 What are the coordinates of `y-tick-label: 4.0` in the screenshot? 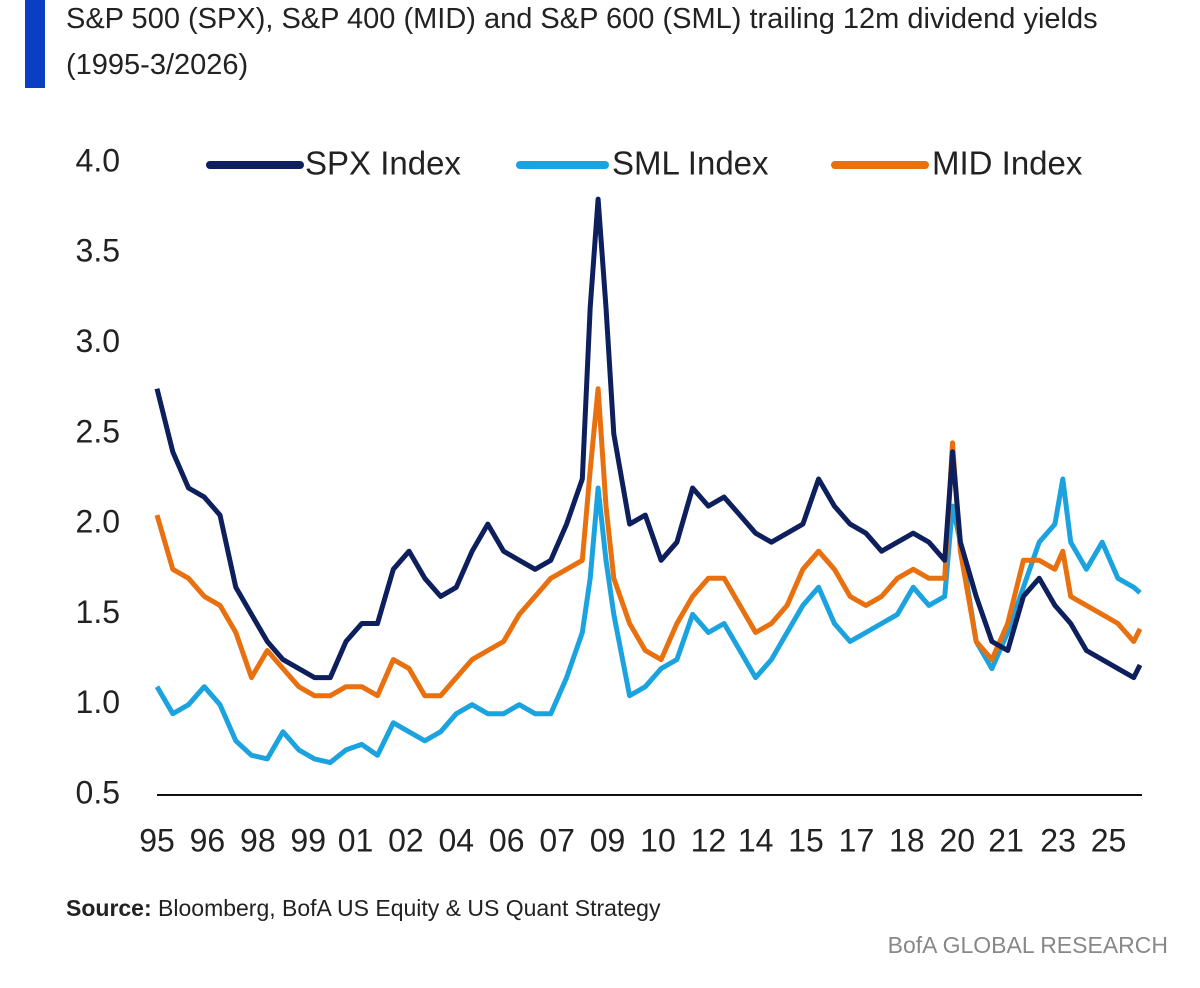 It's located at (98, 160).